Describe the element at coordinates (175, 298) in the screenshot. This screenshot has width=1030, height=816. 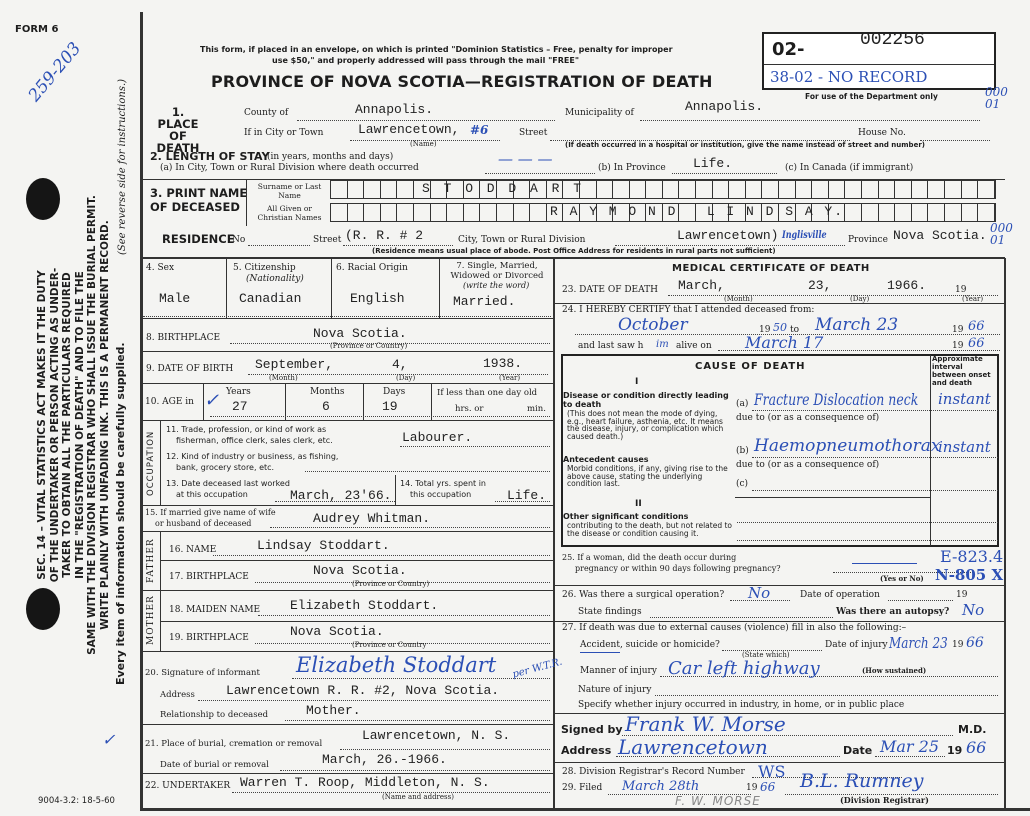
I see `sex-value: Male` at that location.